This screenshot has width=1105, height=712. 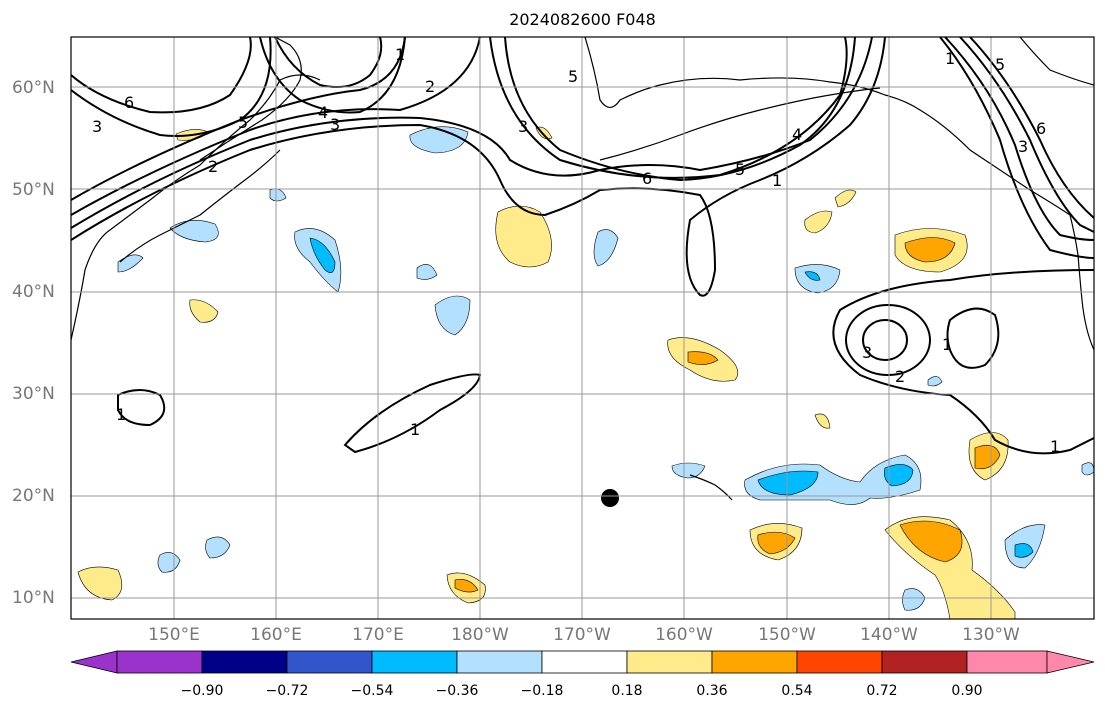 What do you see at coordinates (797, 691) in the screenshot?
I see `colorbar-tick-label: 0.54` at bounding box center [797, 691].